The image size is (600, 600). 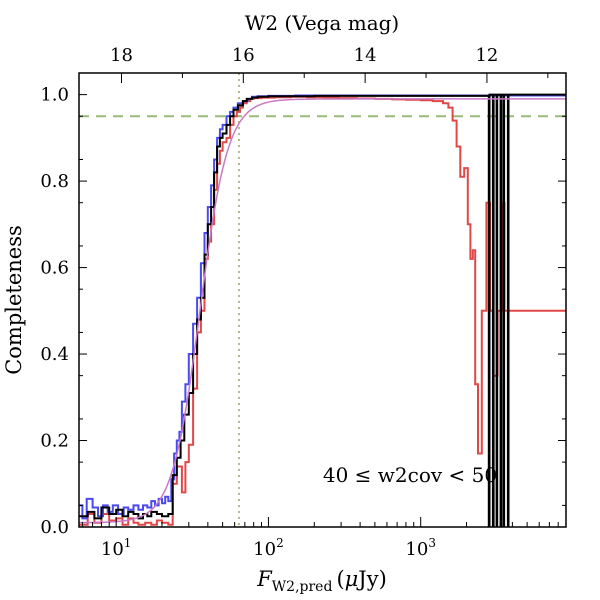 I want to click on y-tick-label: 0.6, so click(x=54, y=268).